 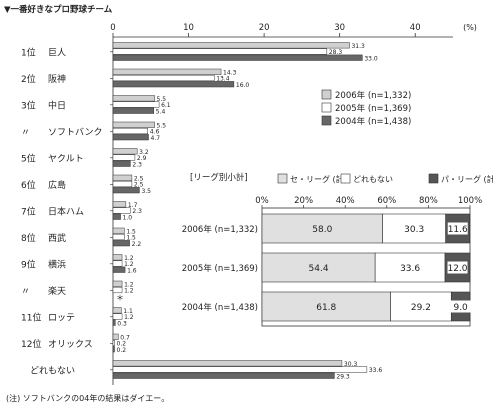 What do you see at coordinates (25, 292) in the screenshot?
I see `rank-label: 〃` at bounding box center [25, 292].